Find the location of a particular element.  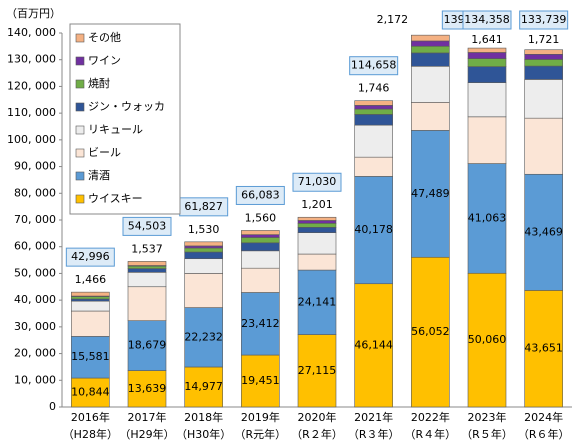

y-tick-label: 20, 000 is located at coordinates (35, 353).